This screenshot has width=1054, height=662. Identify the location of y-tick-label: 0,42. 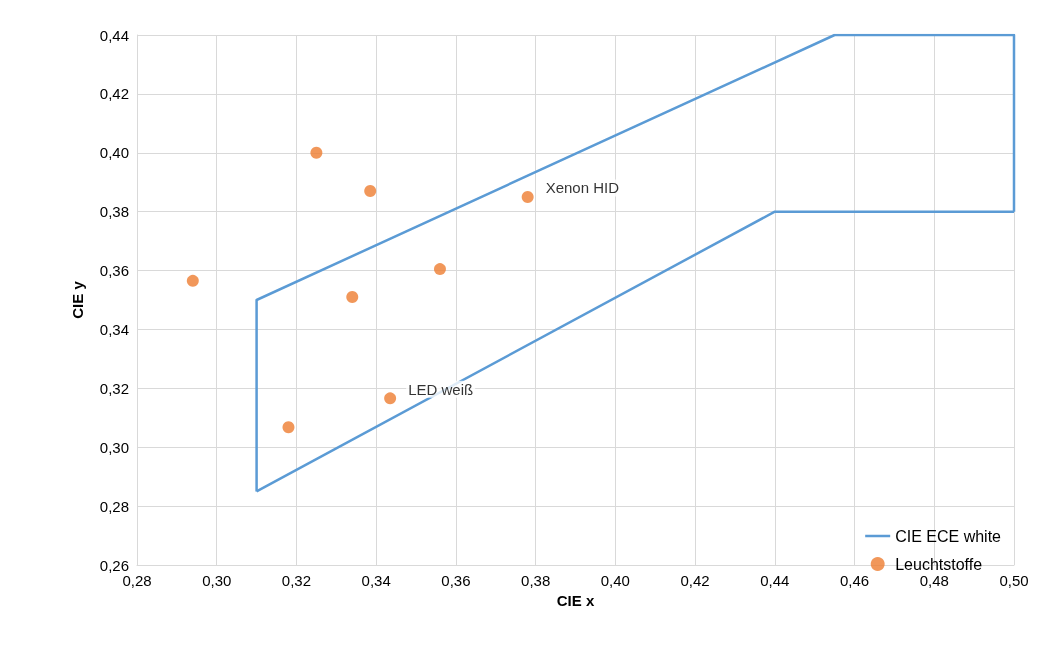
(114, 94).